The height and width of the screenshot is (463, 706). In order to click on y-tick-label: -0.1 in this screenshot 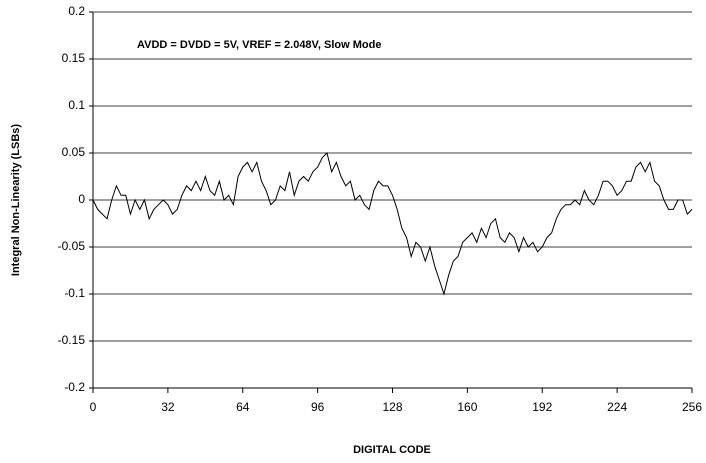, I will do `click(74, 293)`.